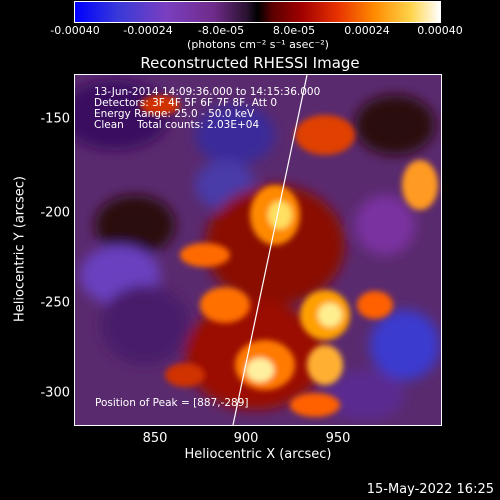  I want to click on y-tick-label: -150, so click(55, 119).